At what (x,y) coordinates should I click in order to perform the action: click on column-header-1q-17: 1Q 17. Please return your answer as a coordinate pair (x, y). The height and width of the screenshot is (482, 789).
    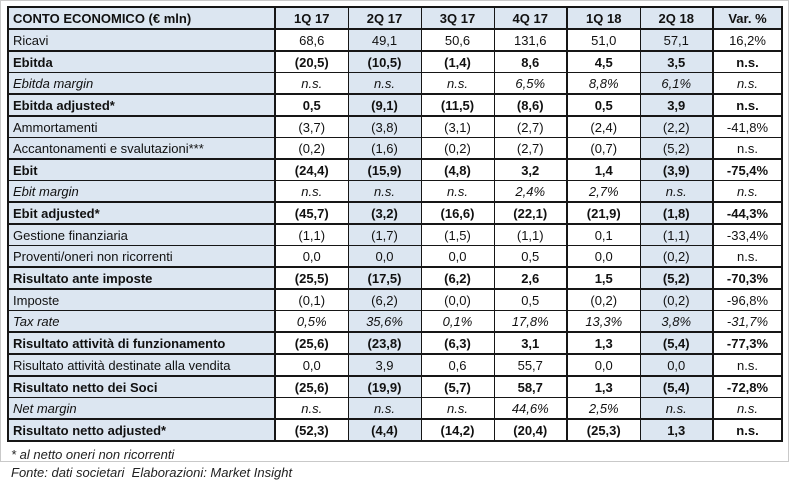
    Looking at the image, I should click on (311, 18).